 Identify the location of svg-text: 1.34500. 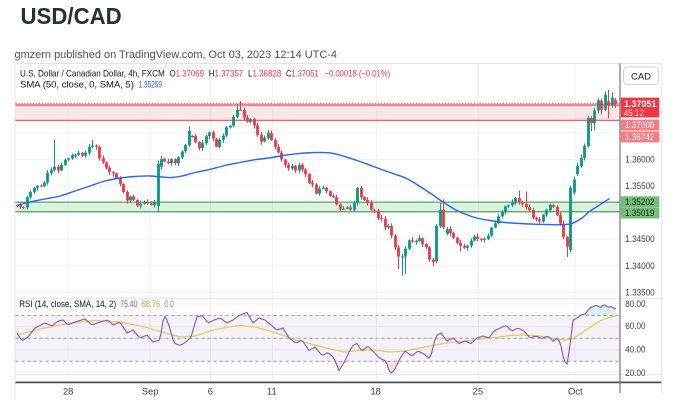
(639, 239).